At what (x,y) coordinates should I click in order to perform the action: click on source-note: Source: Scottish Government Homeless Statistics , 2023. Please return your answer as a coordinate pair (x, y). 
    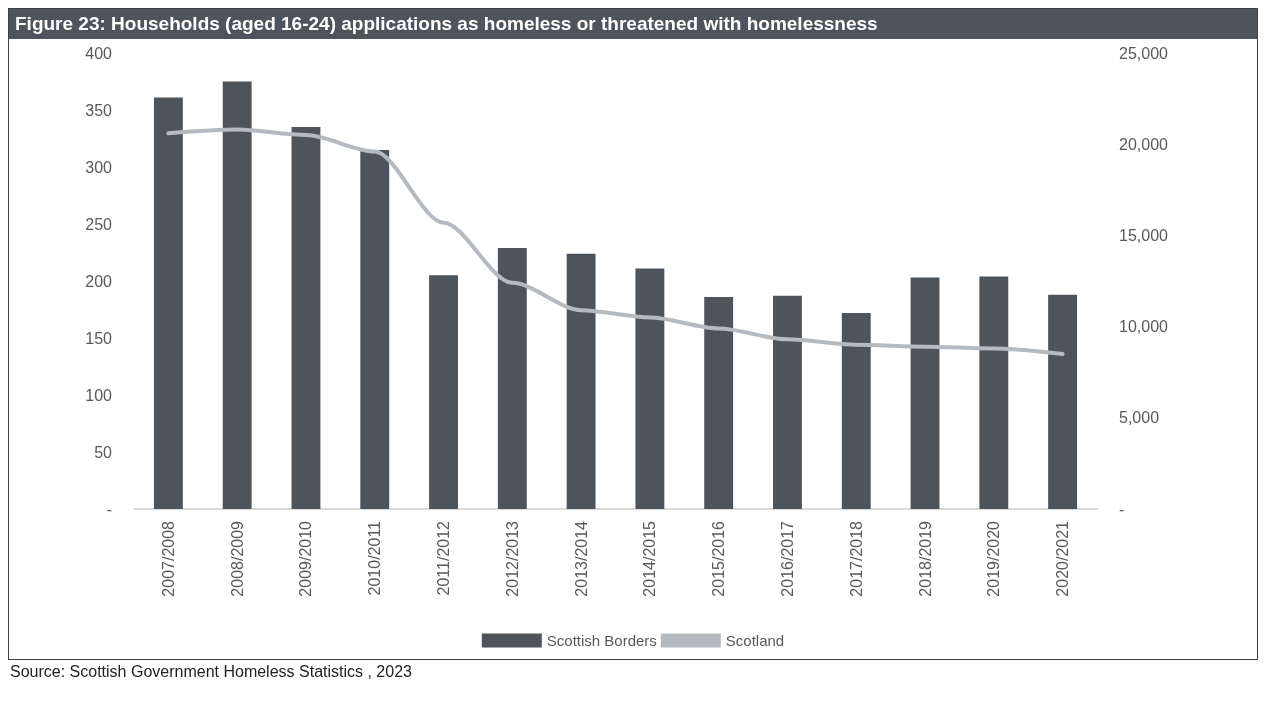
    Looking at the image, I should click on (211, 672).